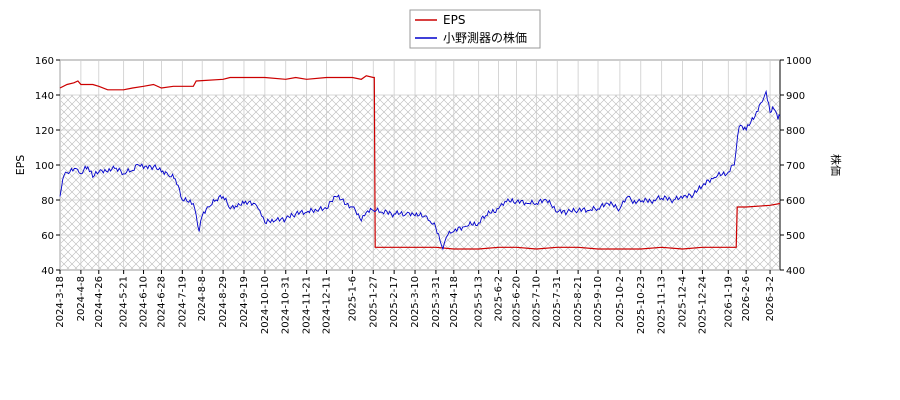 The height and width of the screenshot is (400, 900). What do you see at coordinates (373, 302) in the screenshot?
I see `x-tick-label: 2025-1-27` at bounding box center [373, 302].